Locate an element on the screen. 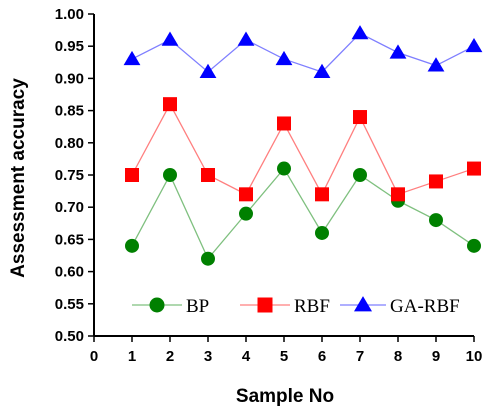  x-tick-label: 1 is located at coordinates (132, 356).